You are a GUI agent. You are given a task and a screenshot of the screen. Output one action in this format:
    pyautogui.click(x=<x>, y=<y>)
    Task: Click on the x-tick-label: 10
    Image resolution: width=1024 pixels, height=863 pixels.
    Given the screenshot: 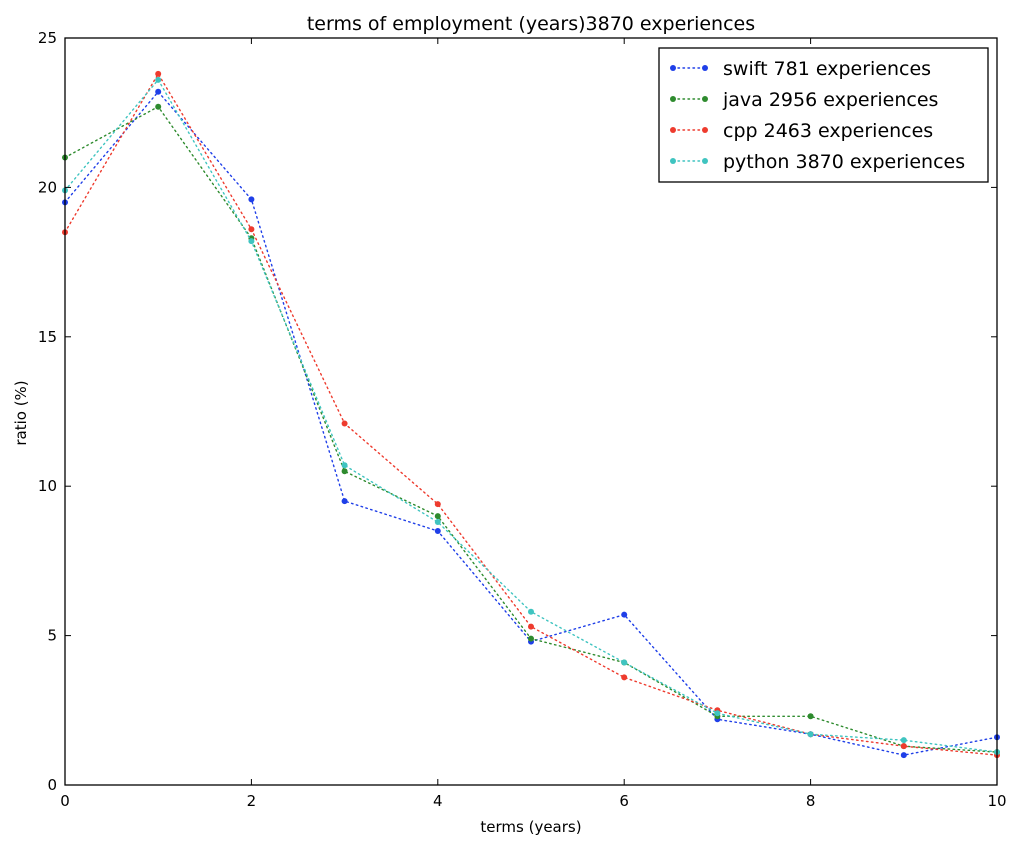 What is the action you would take?
    pyautogui.click(x=996, y=801)
    